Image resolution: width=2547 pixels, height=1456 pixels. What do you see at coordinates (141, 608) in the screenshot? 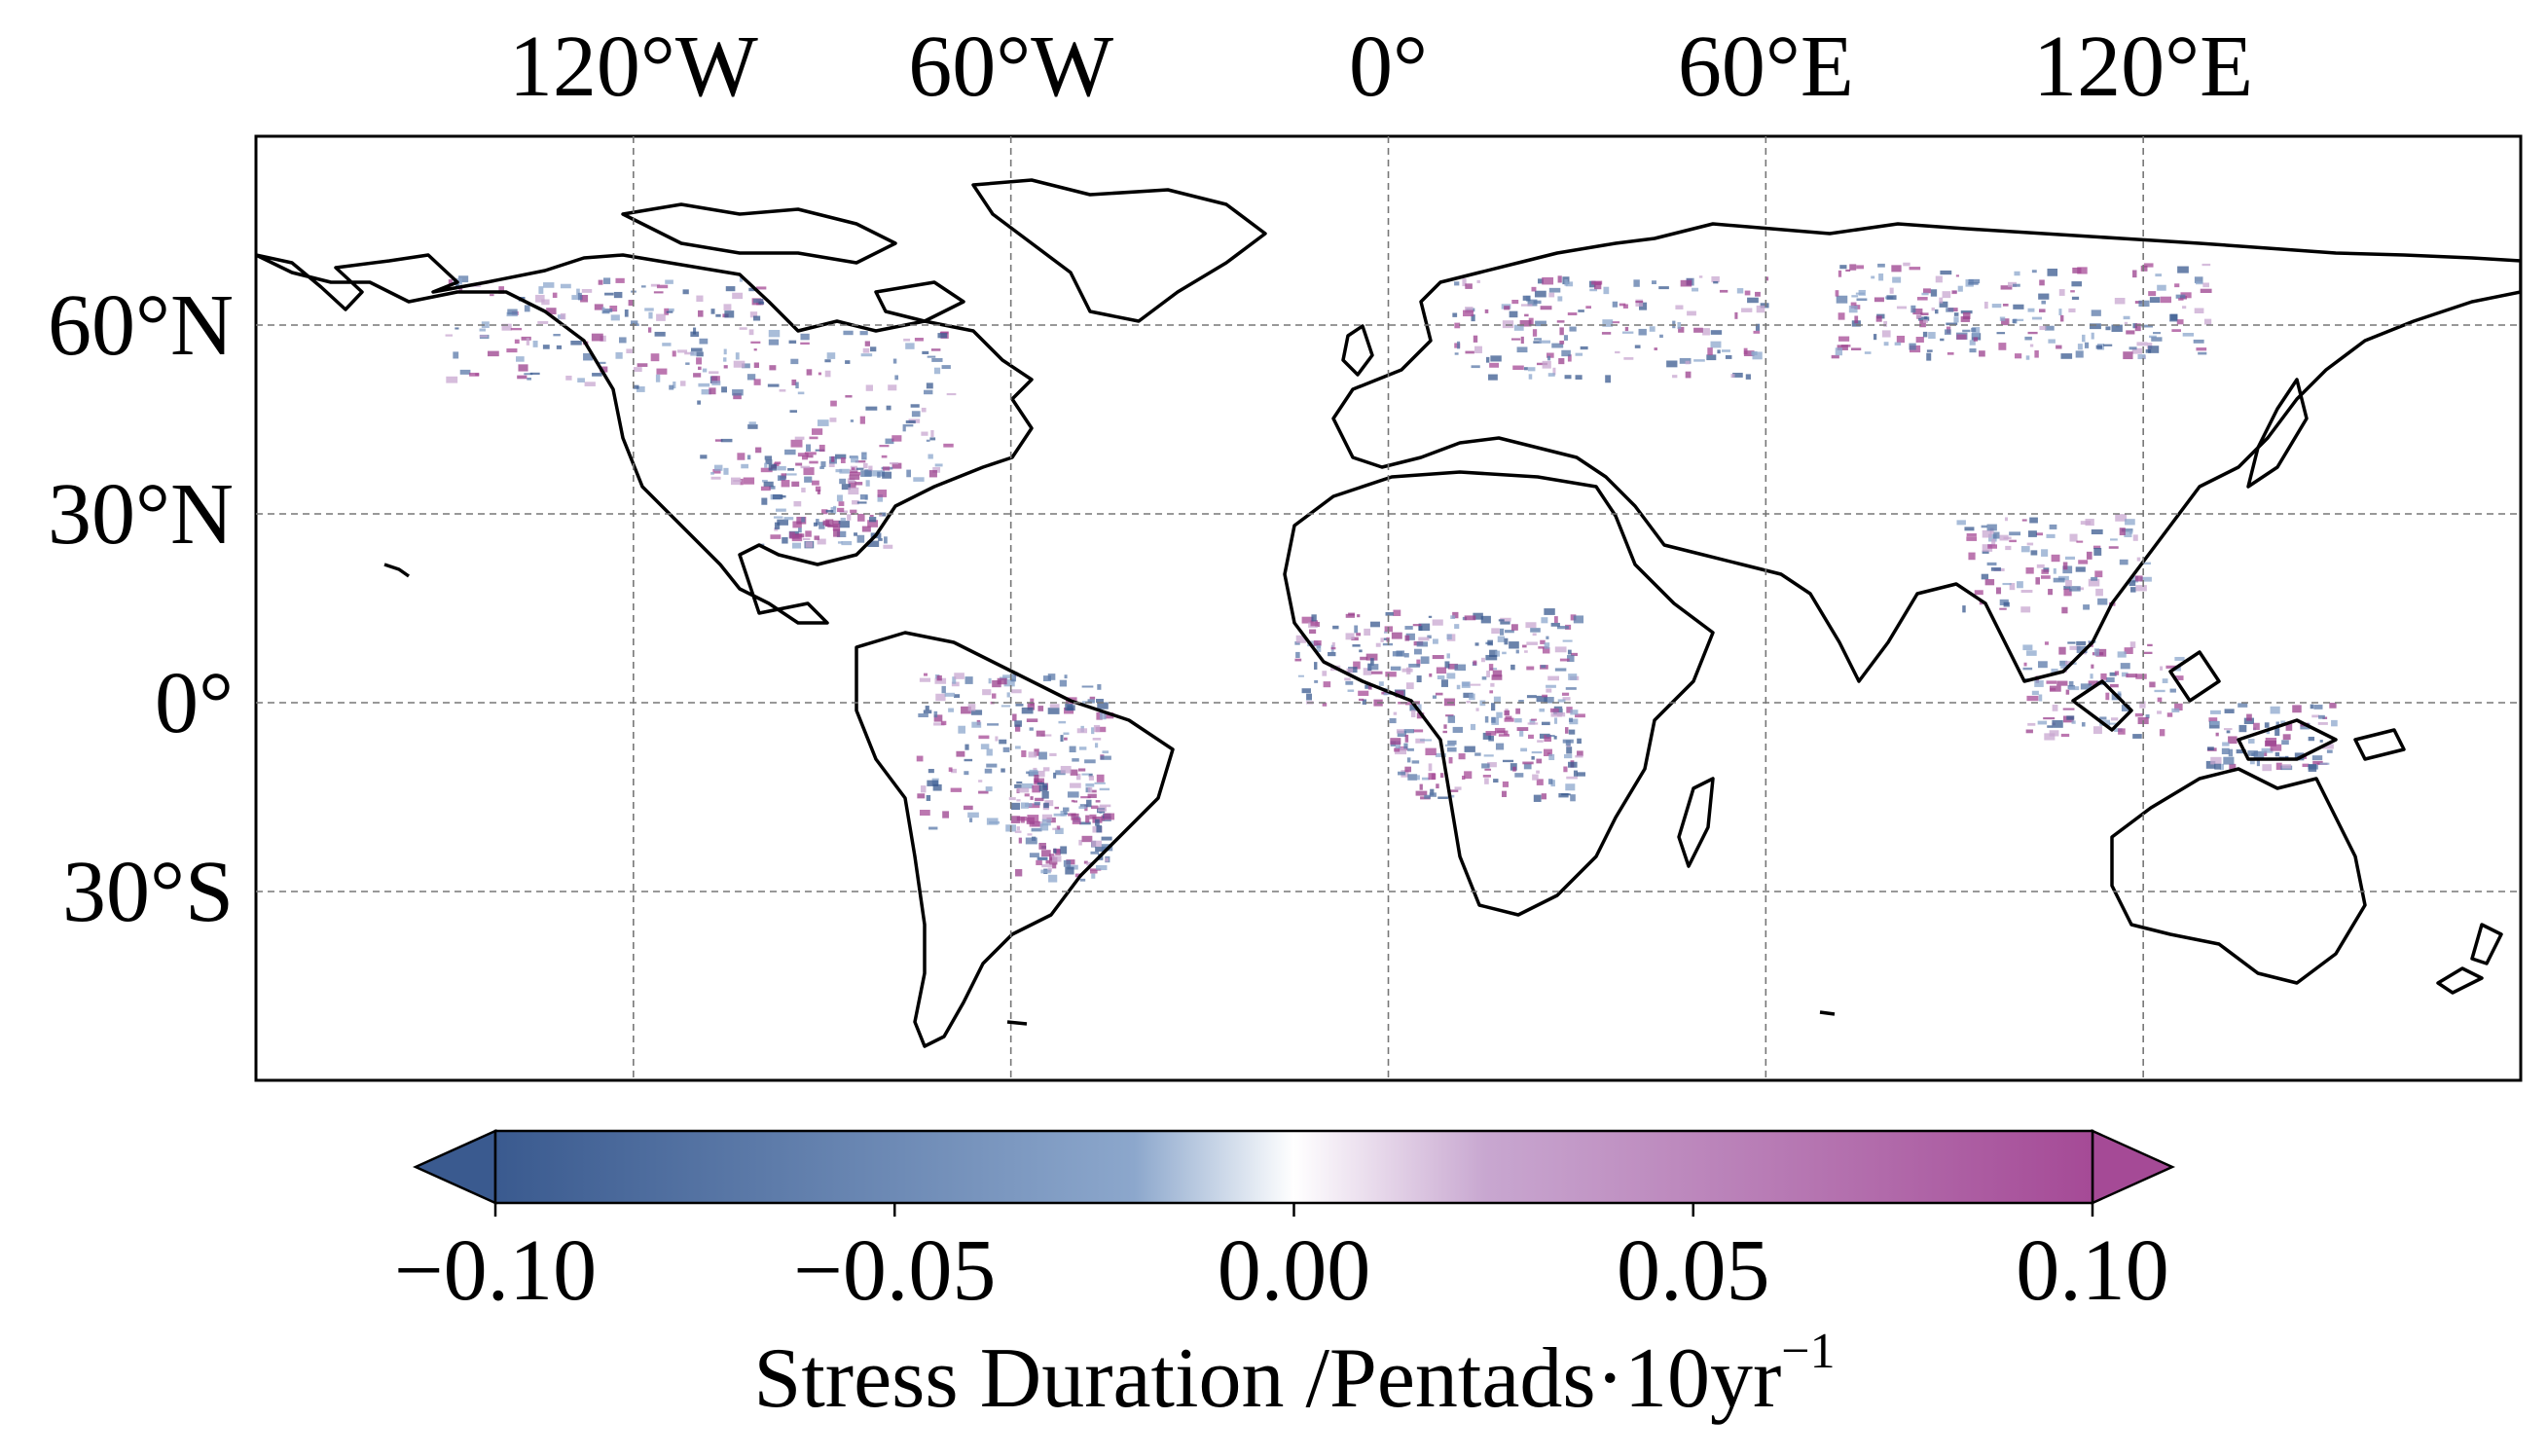
I see `lat-tick-labels: 60°N30°N0°30°S` at bounding box center [141, 608].